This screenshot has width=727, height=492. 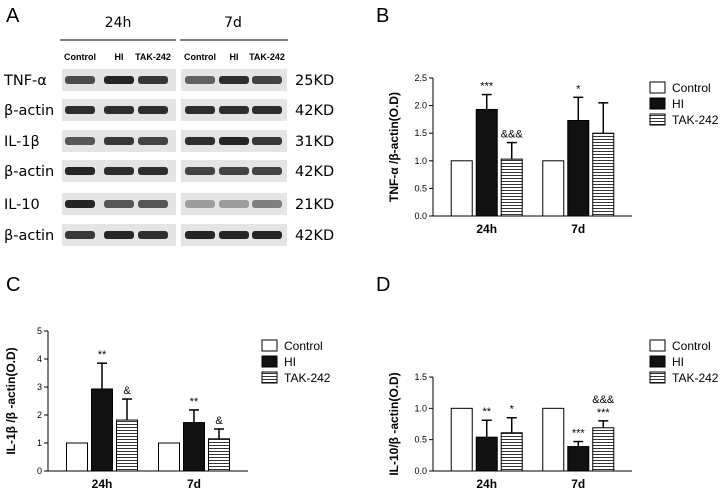 I want to click on wb-row-size: 21KD, so click(x=314, y=205).